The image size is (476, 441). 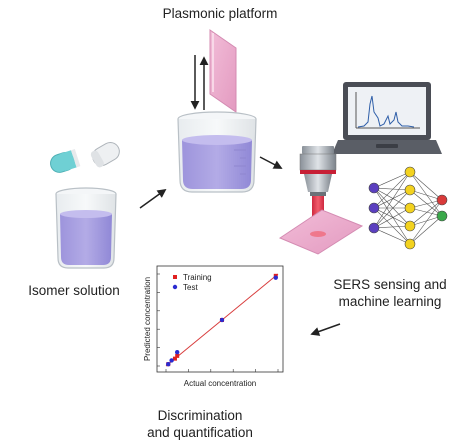 What do you see at coordinates (390, 301) in the screenshot?
I see `label-sers-line-2: machine learning` at bounding box center [390, 301].